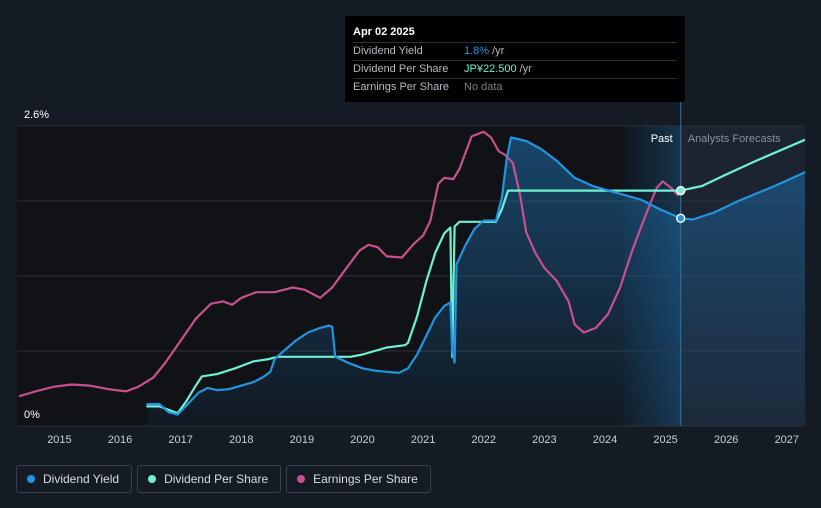 This screenshot has height=508, width=821. What do you see at coordinates (401, 87) in the screenshot?
I see `tooltip-row-label: Earnings Per Share` at bounding box center [401, 87].